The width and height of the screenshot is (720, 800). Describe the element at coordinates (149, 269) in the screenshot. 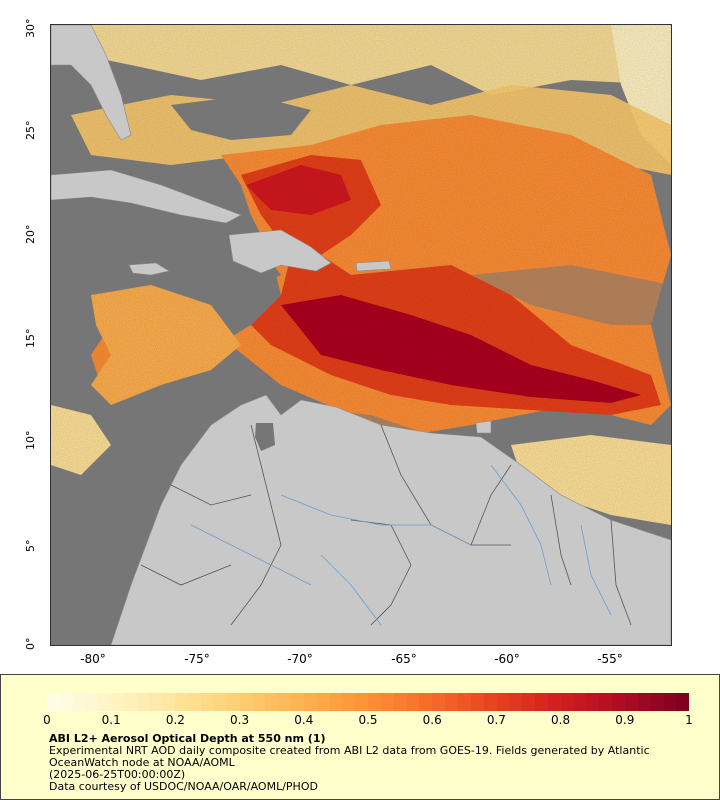

I see `land-jamaica` at that location.